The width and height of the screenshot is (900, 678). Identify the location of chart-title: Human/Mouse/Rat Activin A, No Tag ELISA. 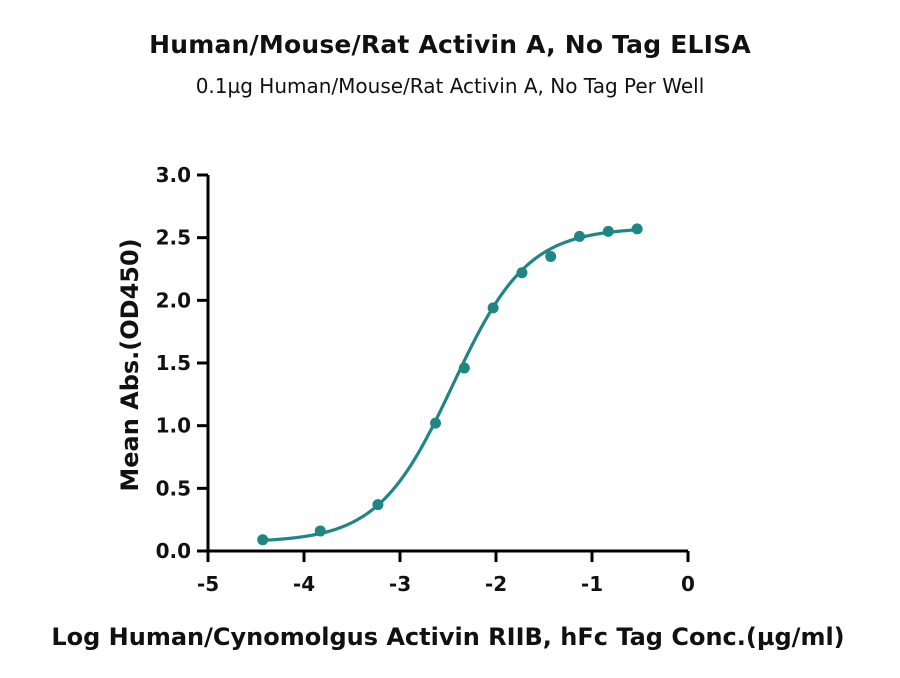
(450, 44).